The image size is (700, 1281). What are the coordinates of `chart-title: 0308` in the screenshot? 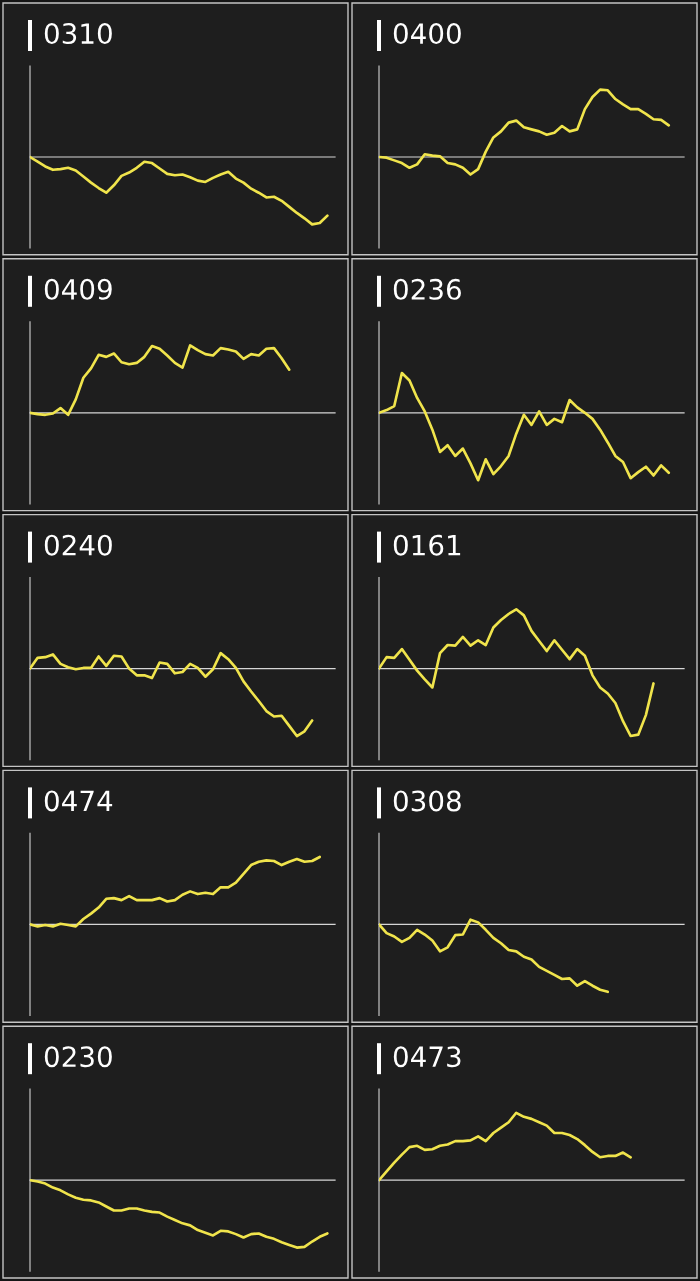 It's located at (427, 801).